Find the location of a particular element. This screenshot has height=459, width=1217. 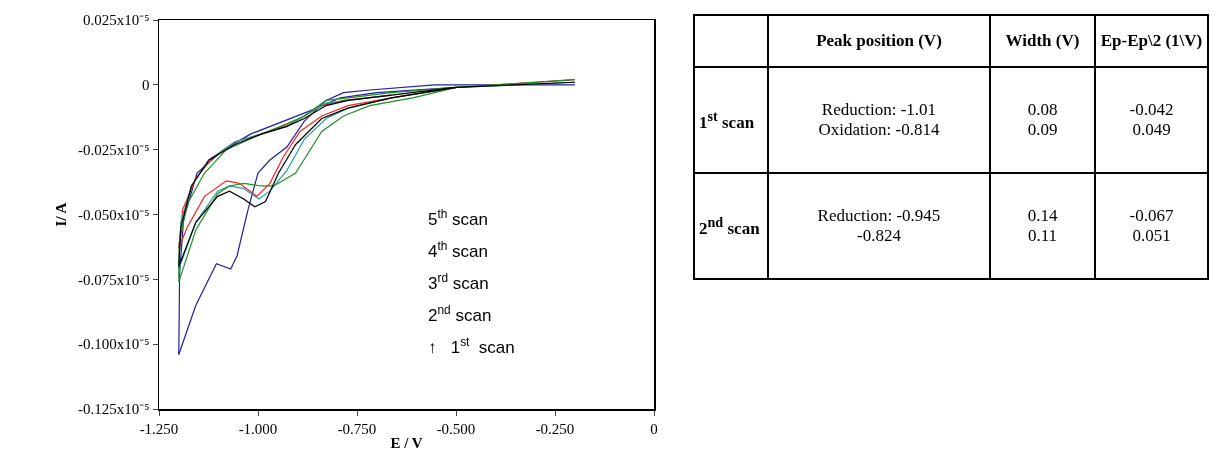

category-label: Peak position (V) is located at coordinates (879, 41).